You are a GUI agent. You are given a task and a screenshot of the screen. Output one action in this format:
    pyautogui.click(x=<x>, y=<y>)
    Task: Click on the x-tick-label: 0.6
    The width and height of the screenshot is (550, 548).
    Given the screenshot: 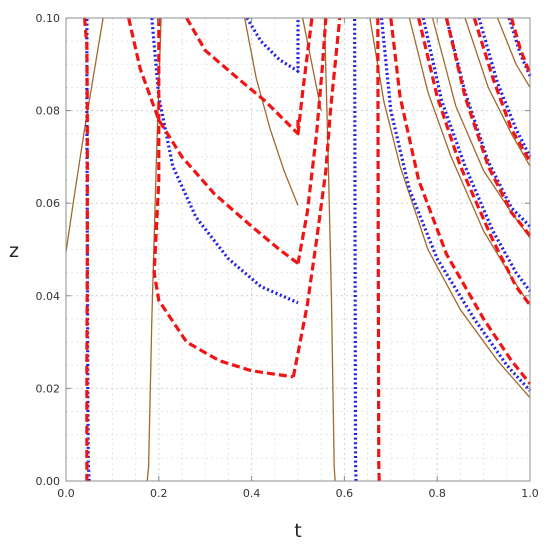 What is the action you would take?
    pyautogui.click(x=345, y=493)
    